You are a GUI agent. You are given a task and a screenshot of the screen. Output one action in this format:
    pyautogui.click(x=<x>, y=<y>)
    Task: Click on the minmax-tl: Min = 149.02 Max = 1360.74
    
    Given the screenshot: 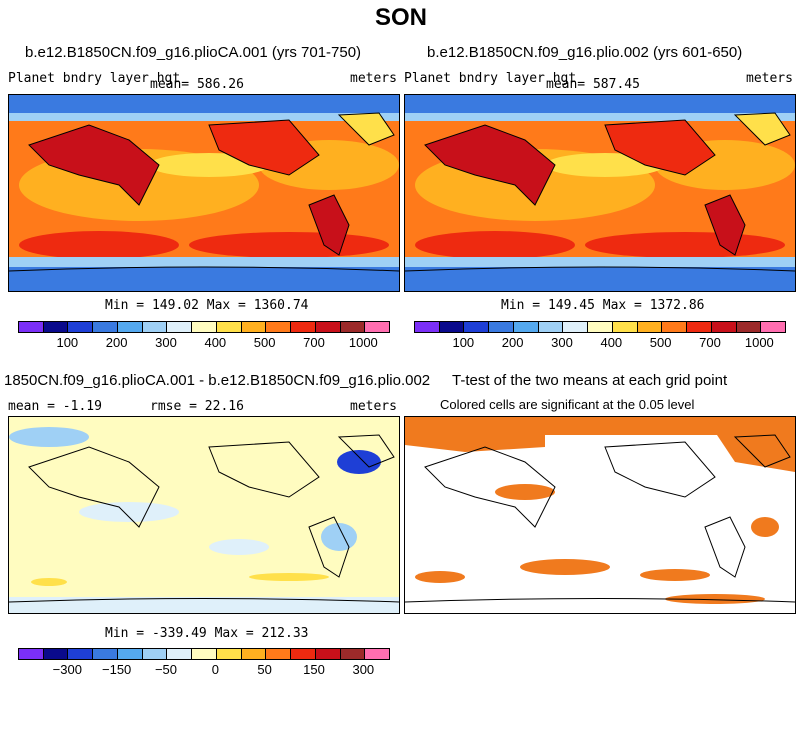 What is the action you would take?
    pyautogui.click(x=207, y=305)
    